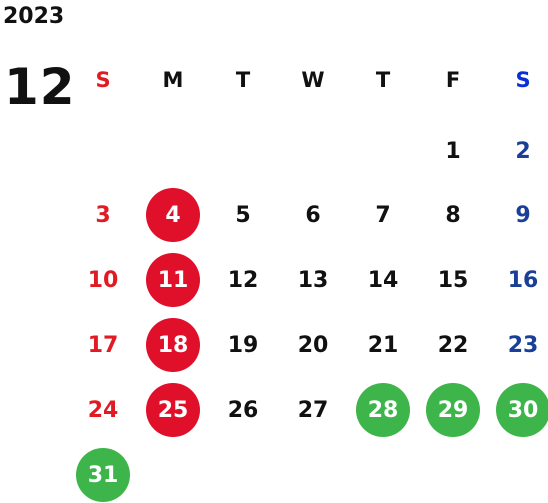  What do you see at coordinates (103, 280) in the screenshot?
I see `day-10: 10` at bounding box center [103, 280].